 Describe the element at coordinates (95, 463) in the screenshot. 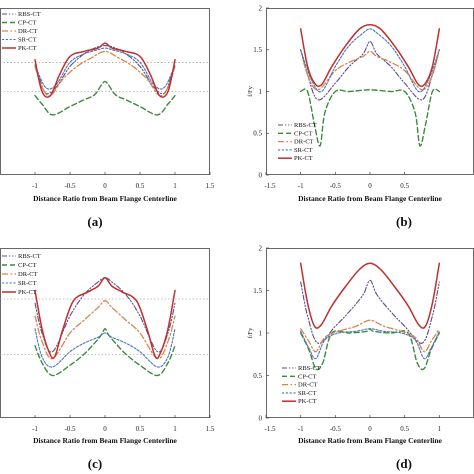

I see `panel-caption: (c)` at that location.